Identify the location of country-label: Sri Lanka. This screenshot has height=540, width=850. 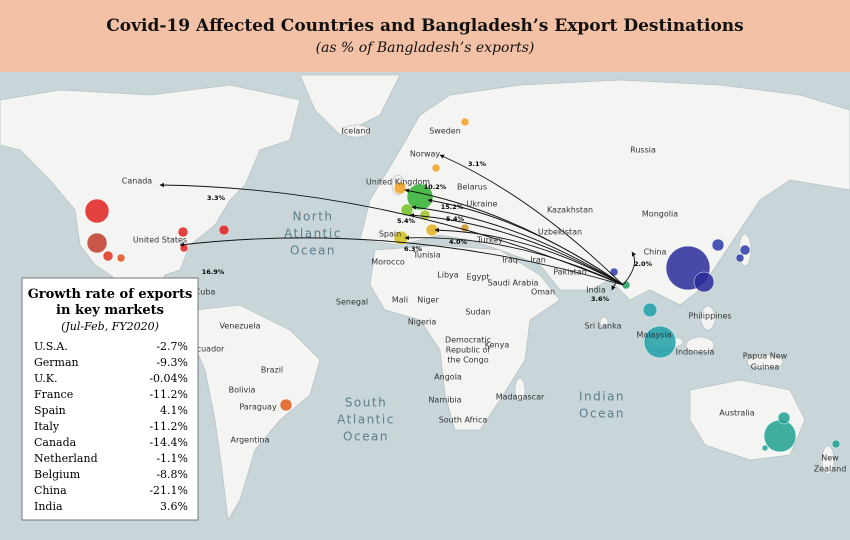
(603, 326).